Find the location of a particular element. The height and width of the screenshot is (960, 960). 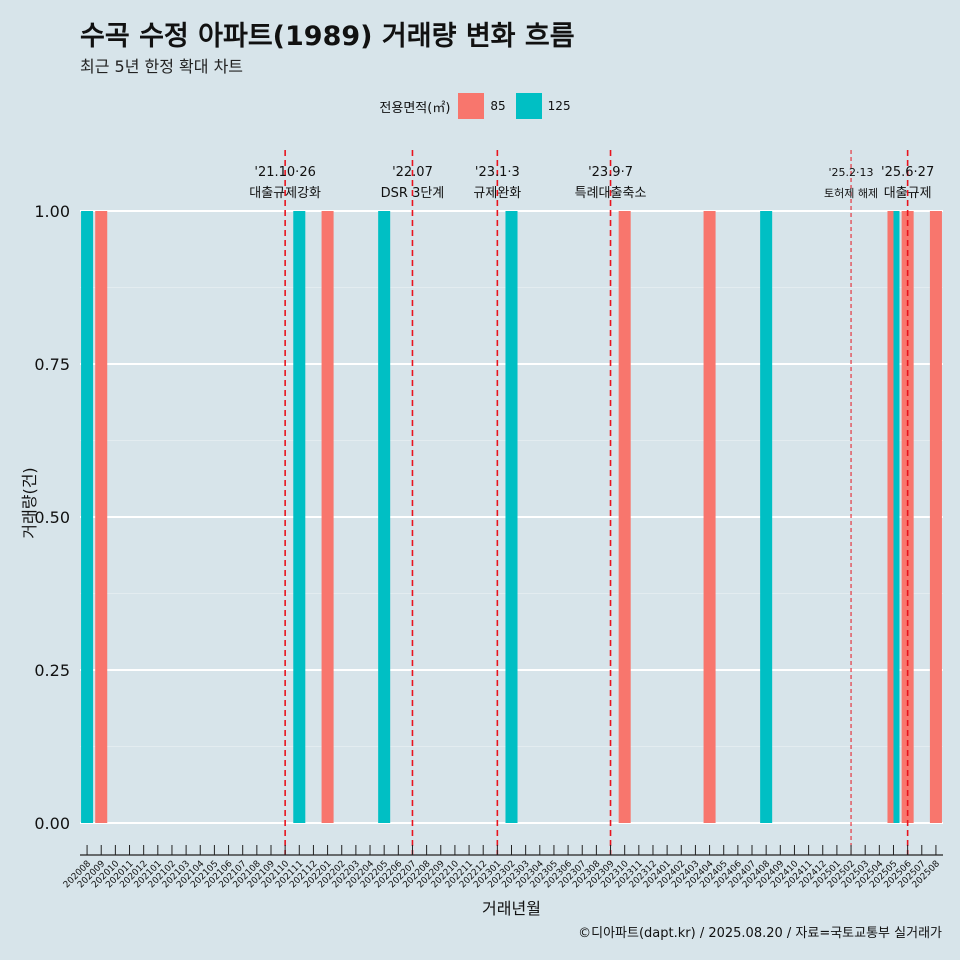

event-date-5: '25.6·27 is located at coordinates (907, 172).